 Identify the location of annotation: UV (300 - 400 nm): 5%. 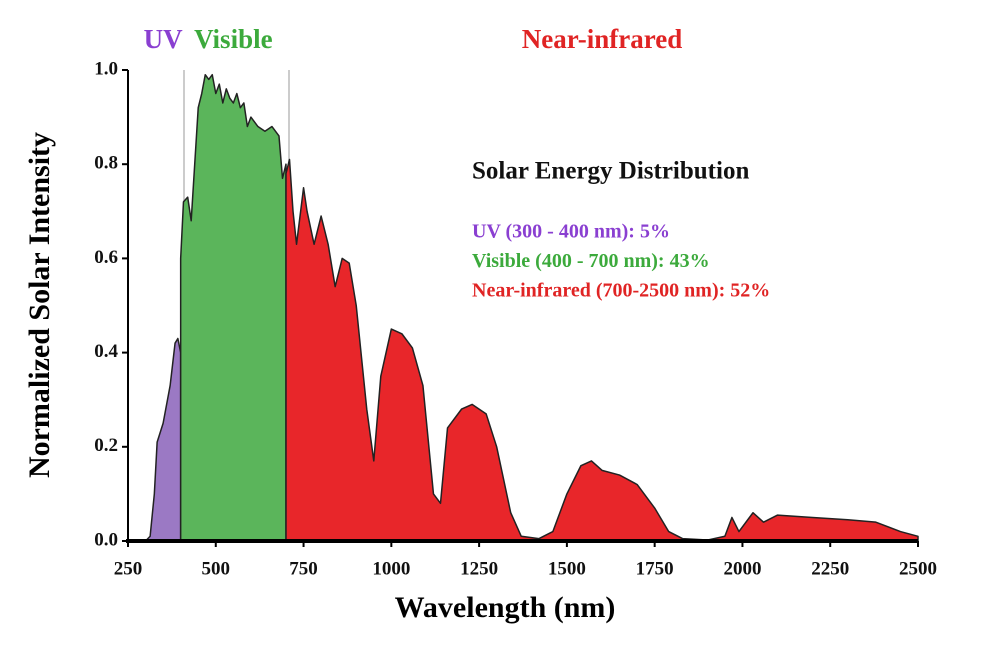
(571, 232).